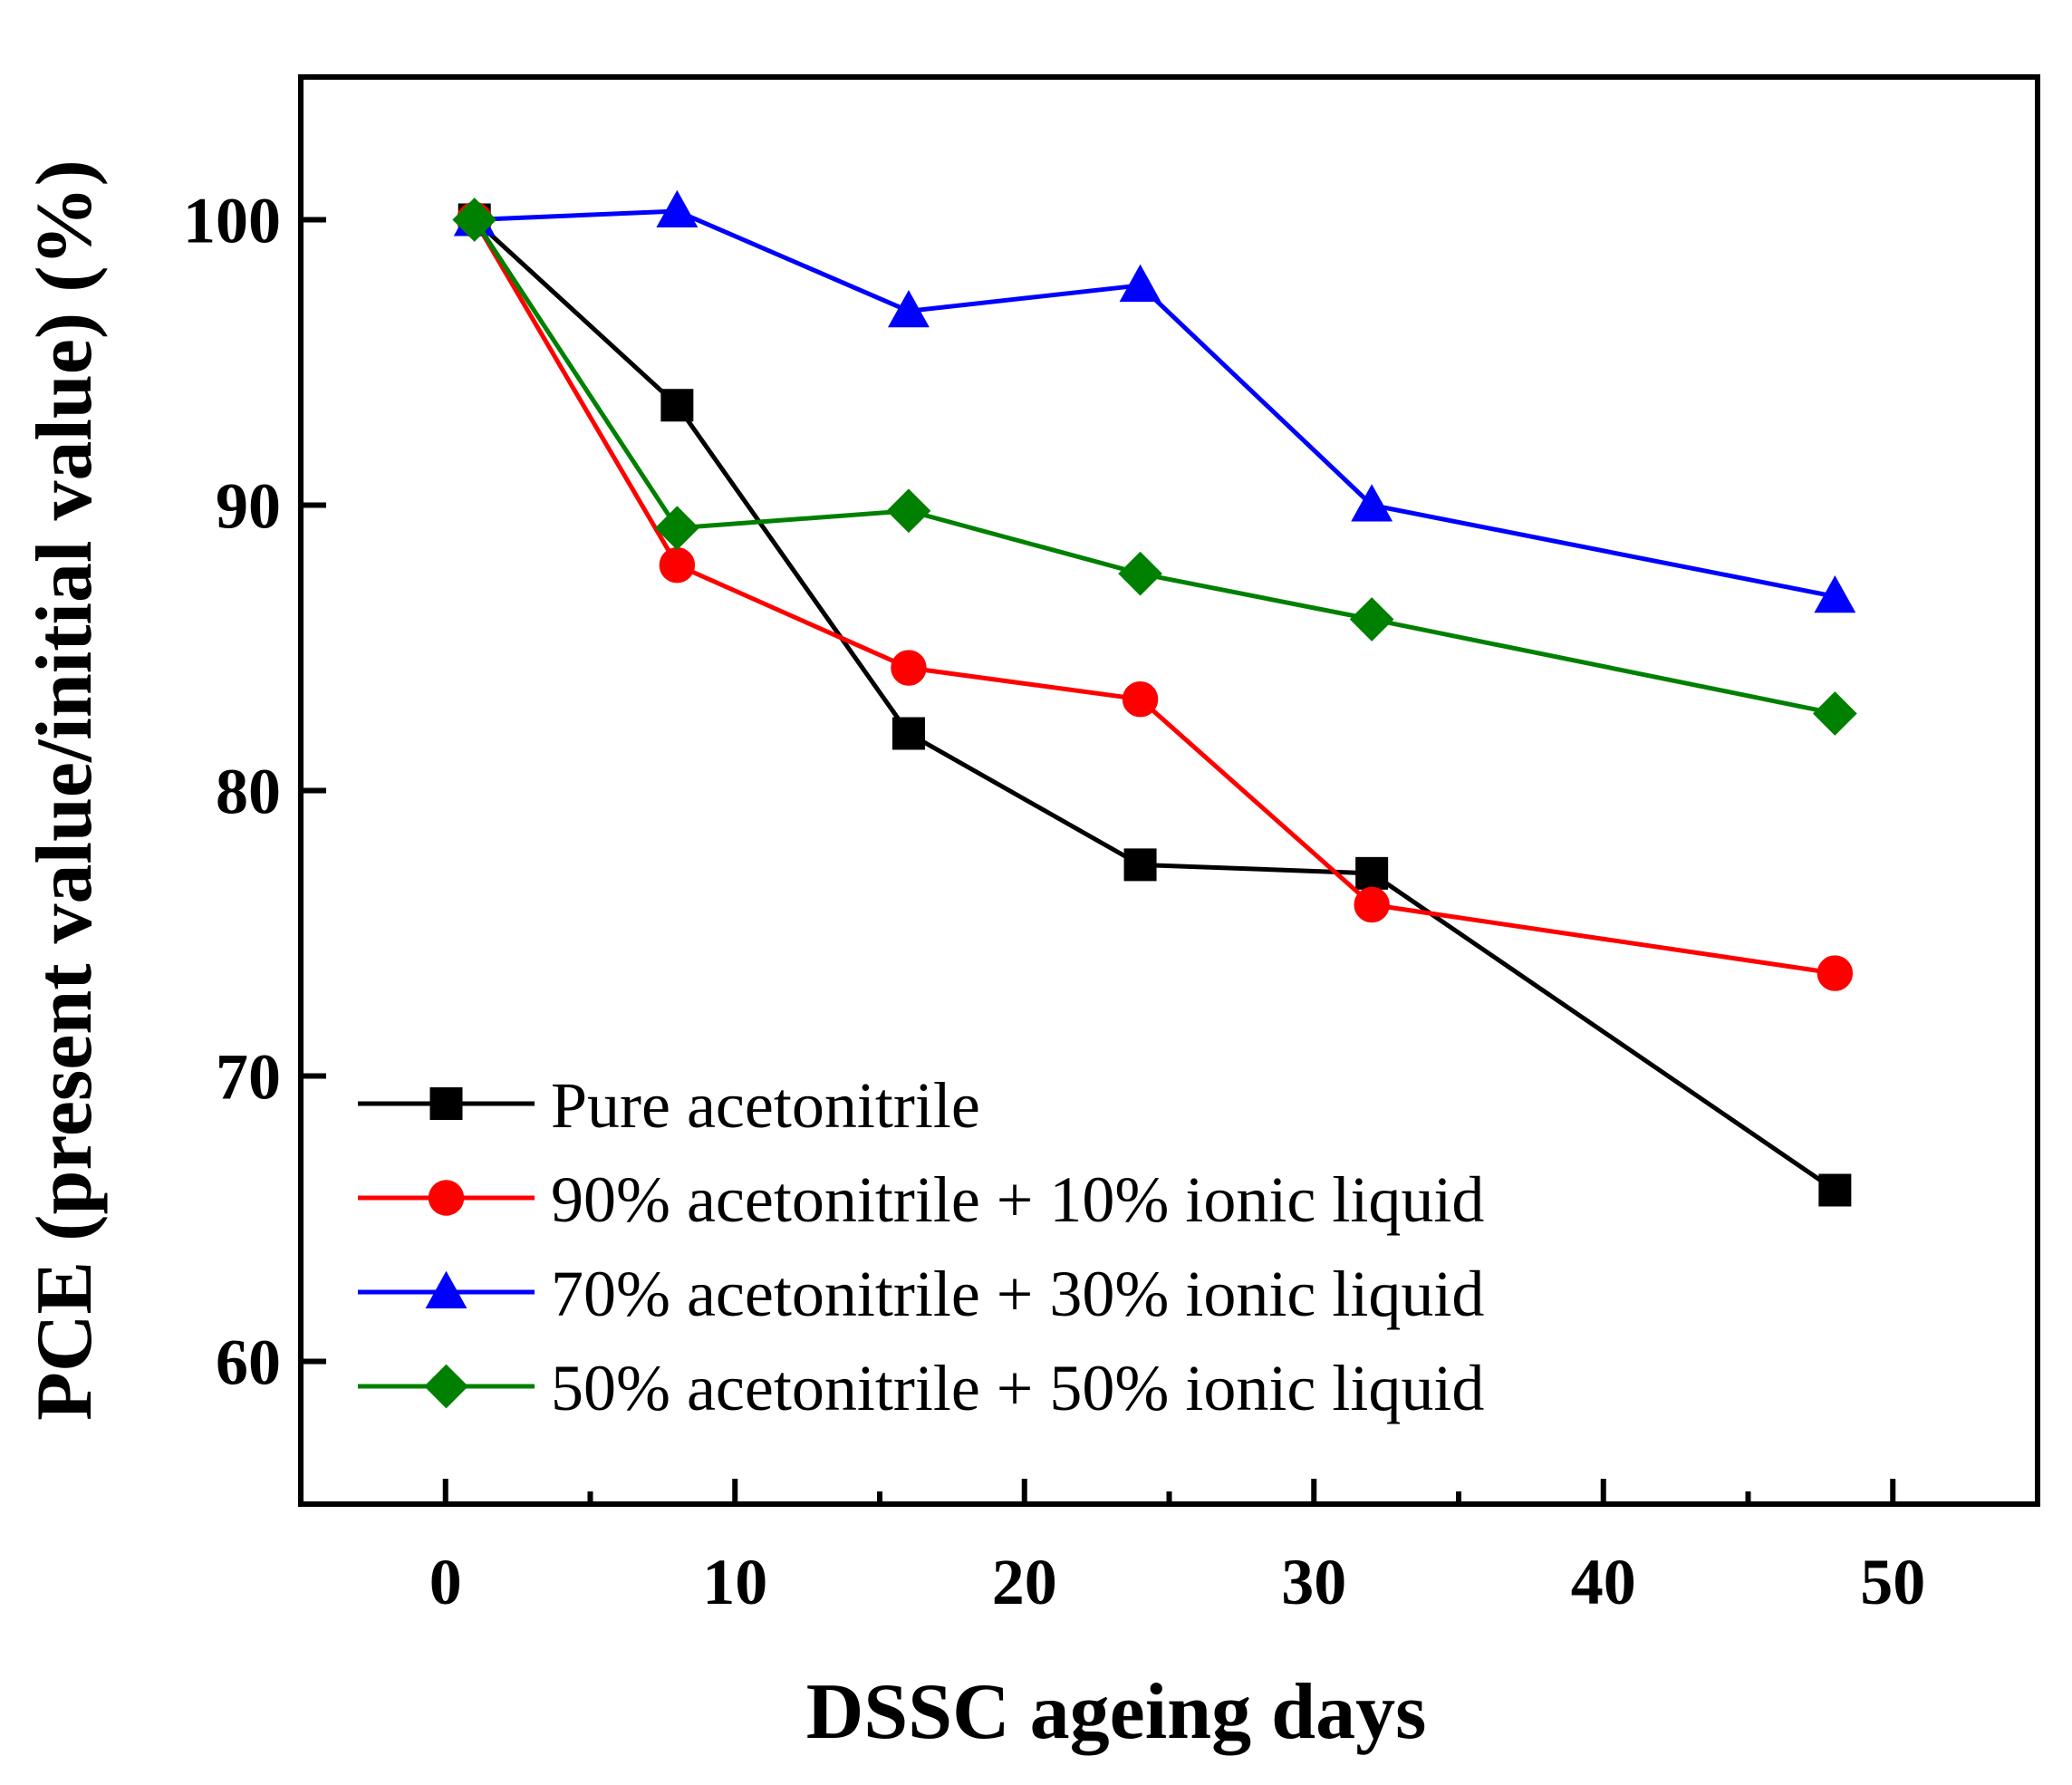 This screenshot has width=2072, height=1785. What do you see at coordinates (248, 506) in the screenshot?
I see `y-tick-label: 90` at bounding box center [248, 506].